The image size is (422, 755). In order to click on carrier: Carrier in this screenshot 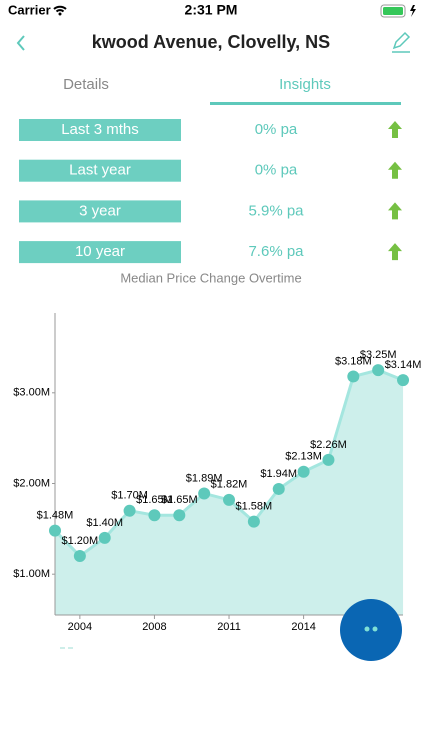, I will do `click(29, 9)`.